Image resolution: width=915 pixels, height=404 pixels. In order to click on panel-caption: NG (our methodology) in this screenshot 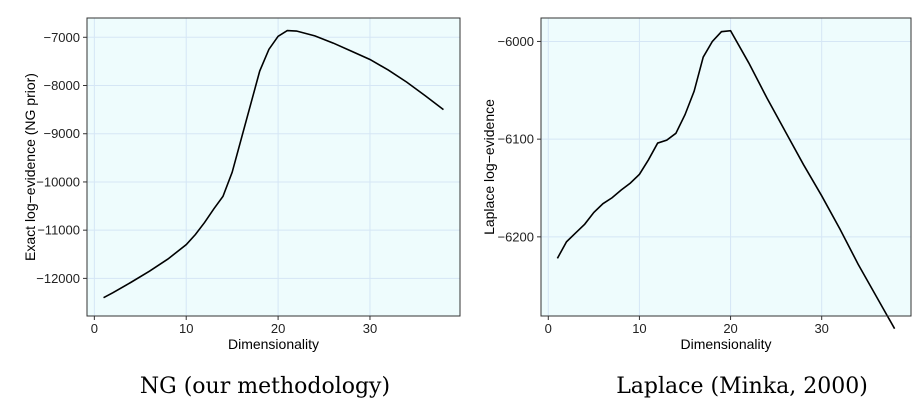, I will do `click(265, 386)`.